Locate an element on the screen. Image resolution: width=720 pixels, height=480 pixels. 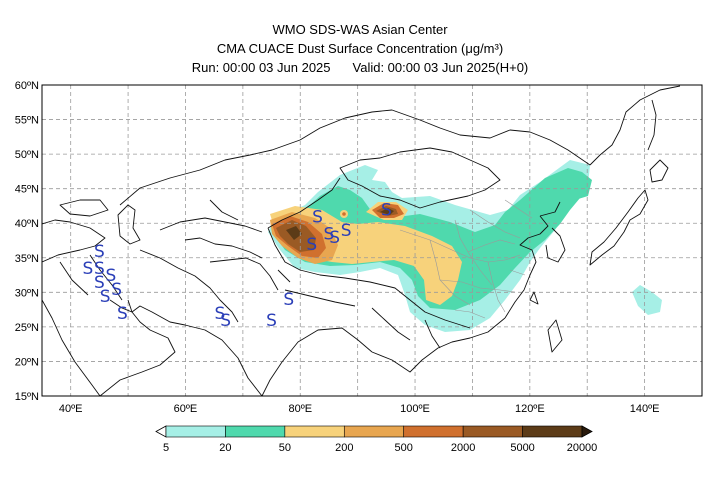
latitude-label: 45ºN is located at coordinates (27, 190).